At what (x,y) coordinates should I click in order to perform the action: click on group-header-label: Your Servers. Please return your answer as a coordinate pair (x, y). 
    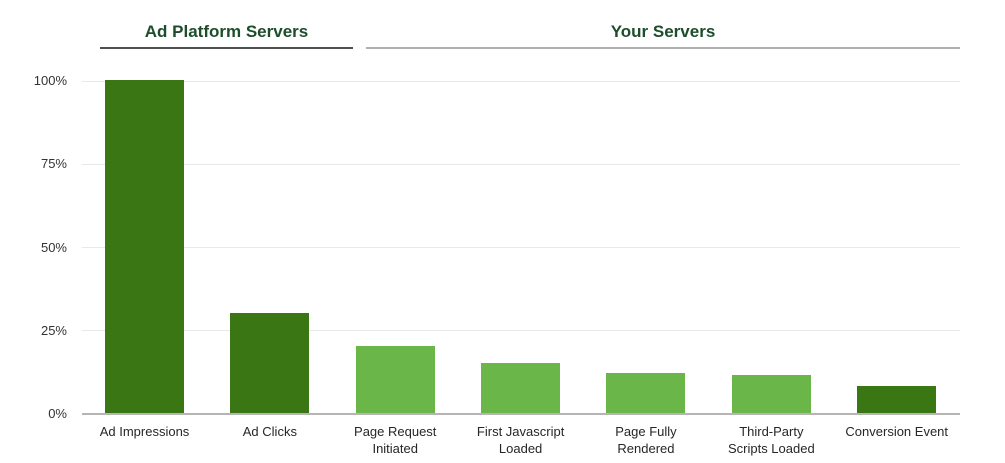
    Looking at the image, I should click on (663, 31).